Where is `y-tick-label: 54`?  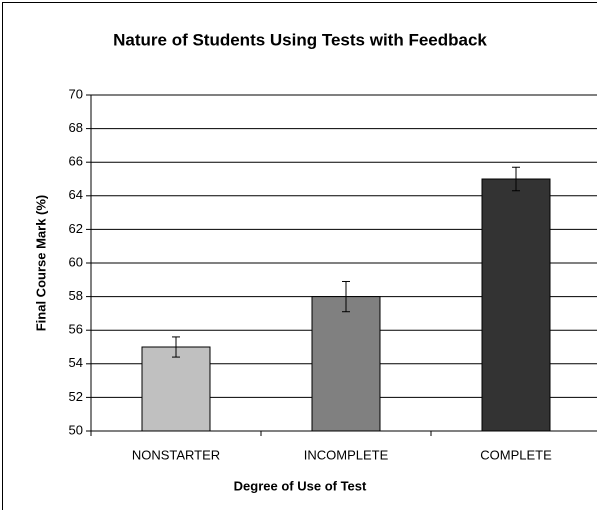 y-tick-label: 54 is located at coordinates (76, 362).